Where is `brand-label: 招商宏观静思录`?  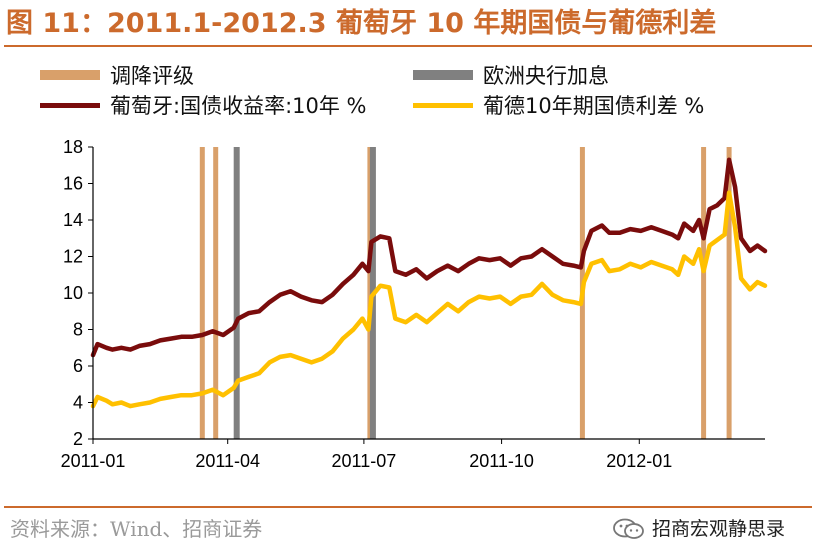
brand-label: 招商宏观静思录 is located at coordinates (698, 529).